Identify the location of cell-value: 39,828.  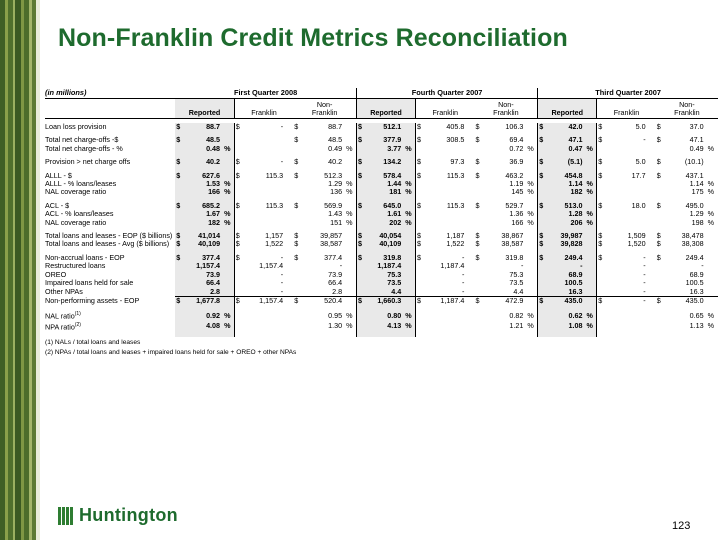
(565, 244).